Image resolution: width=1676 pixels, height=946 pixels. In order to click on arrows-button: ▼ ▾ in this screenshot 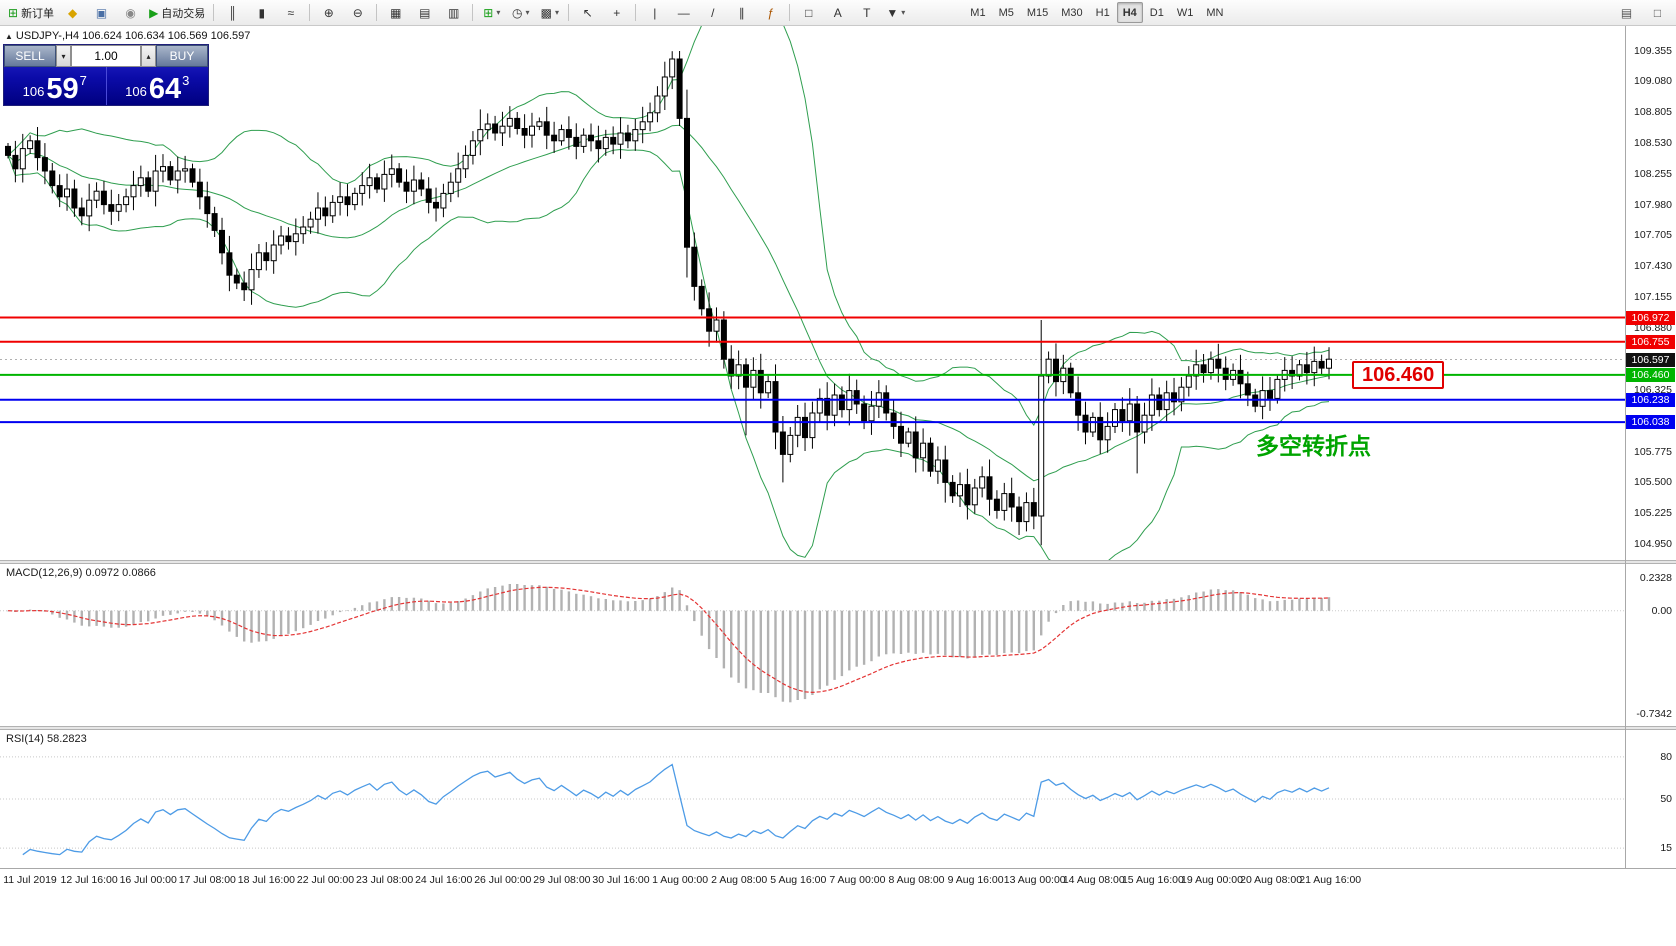, I will do `click(895, 12)`.